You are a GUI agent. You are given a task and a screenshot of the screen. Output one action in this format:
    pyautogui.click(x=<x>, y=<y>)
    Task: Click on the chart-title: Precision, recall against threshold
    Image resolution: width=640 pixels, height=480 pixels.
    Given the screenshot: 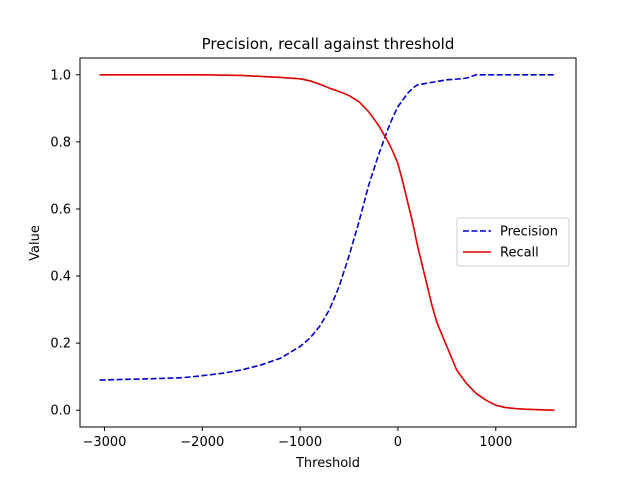 What is the action you would take?
    pyautogui.click(x=328, y=44)
    